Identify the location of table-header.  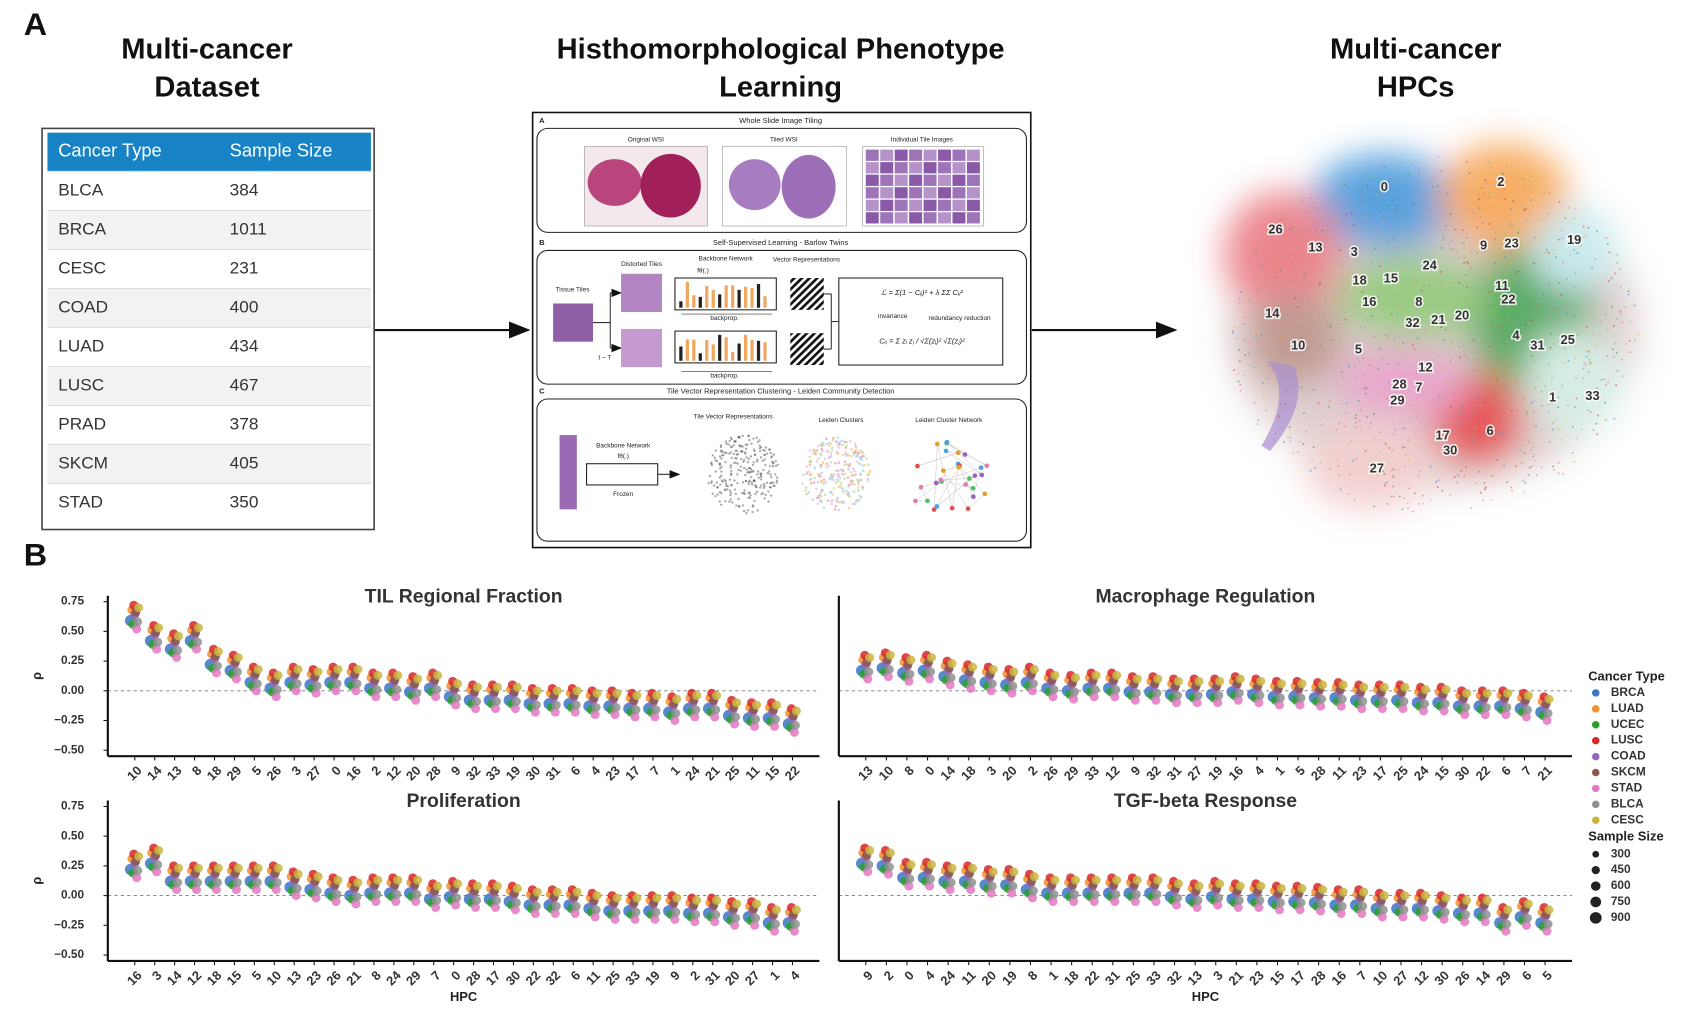
(209, 151).